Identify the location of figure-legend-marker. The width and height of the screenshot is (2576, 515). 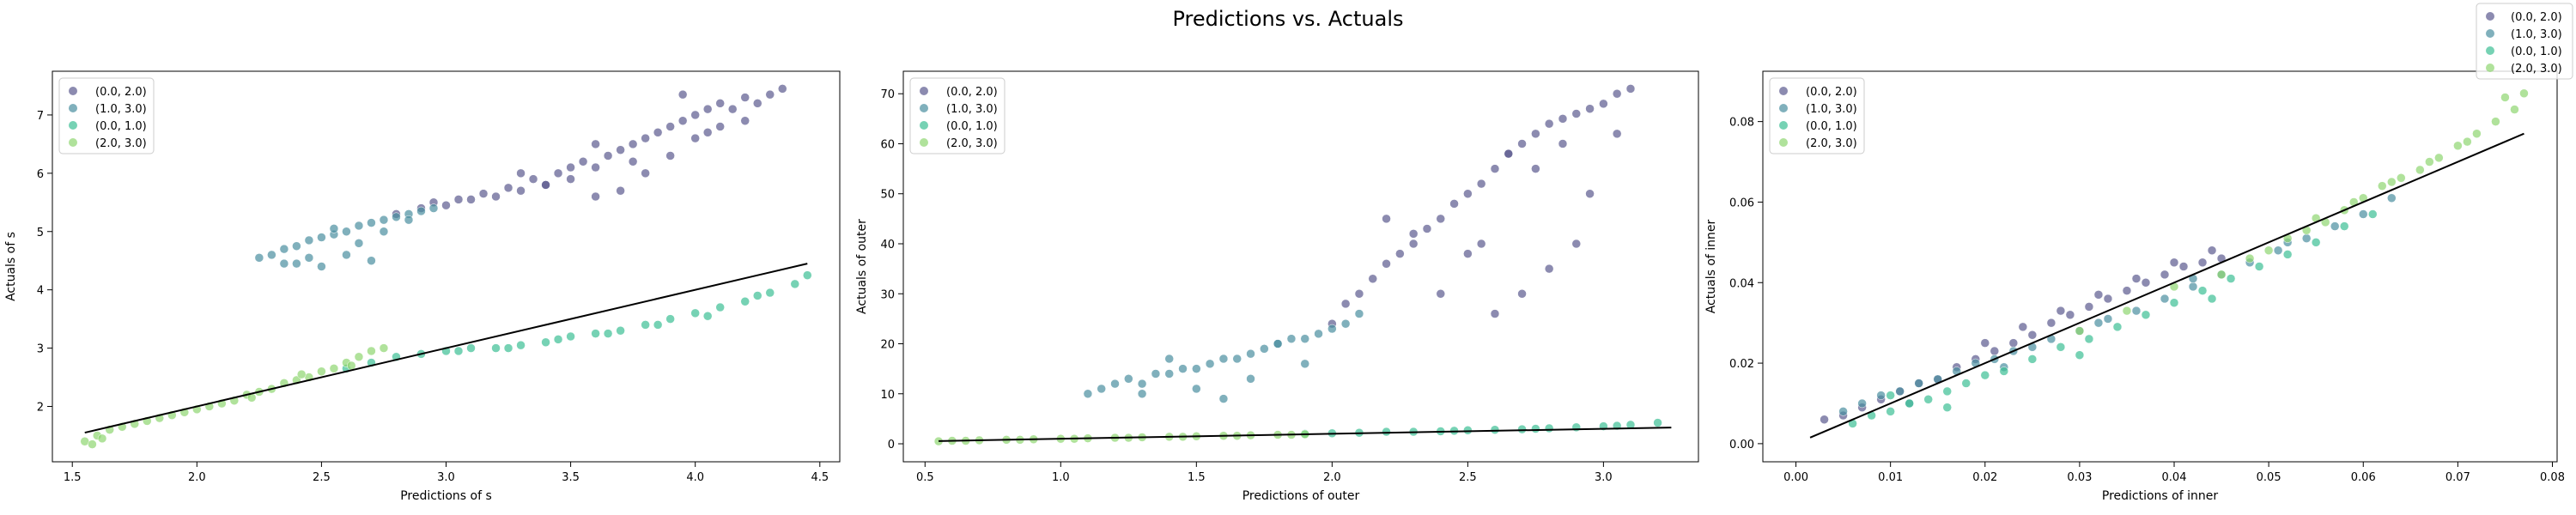
(2490, 33).